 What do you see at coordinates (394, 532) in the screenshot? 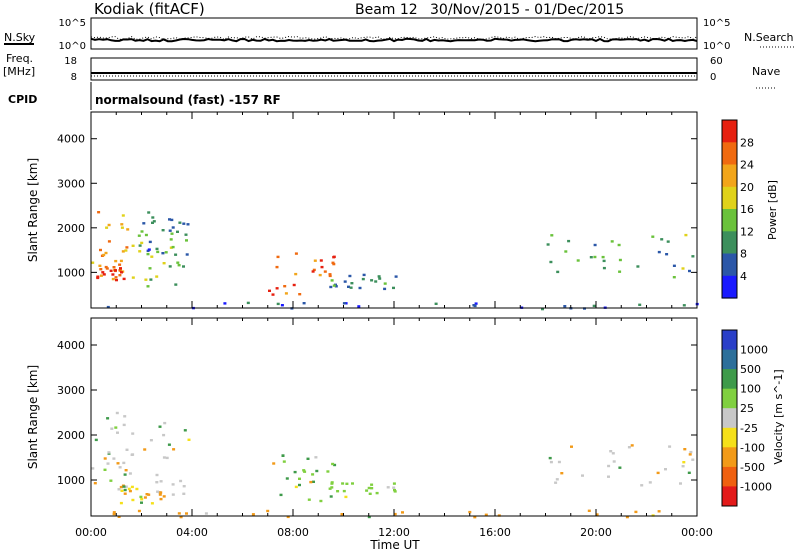
I see `time-tick-labels: 00:00 04:00 08:00 12:00 16:00 20:00 00:00` at bounding box center [394, 532].